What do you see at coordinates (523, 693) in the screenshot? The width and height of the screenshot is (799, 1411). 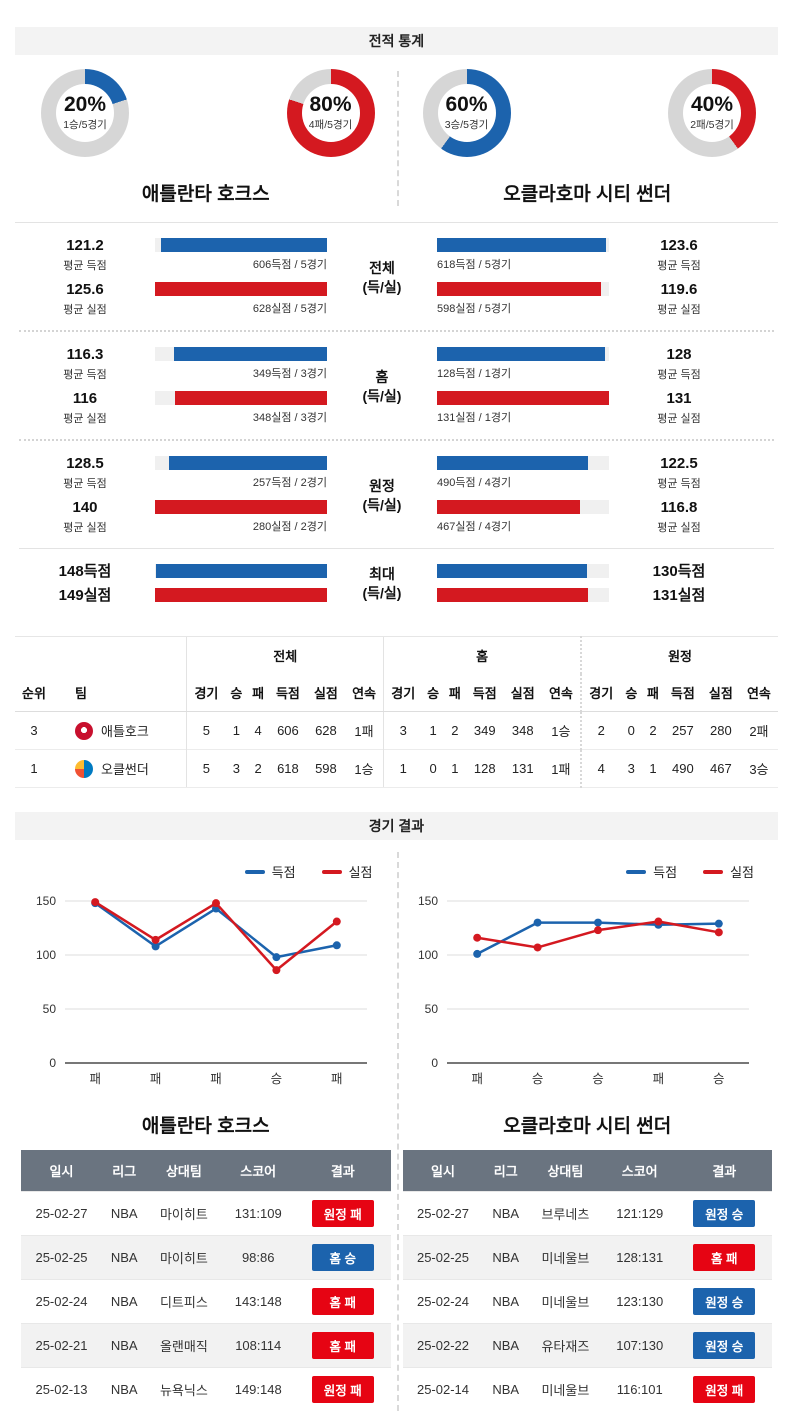 I see `col-header-stat: 실점` at bounding box center [523, 693].